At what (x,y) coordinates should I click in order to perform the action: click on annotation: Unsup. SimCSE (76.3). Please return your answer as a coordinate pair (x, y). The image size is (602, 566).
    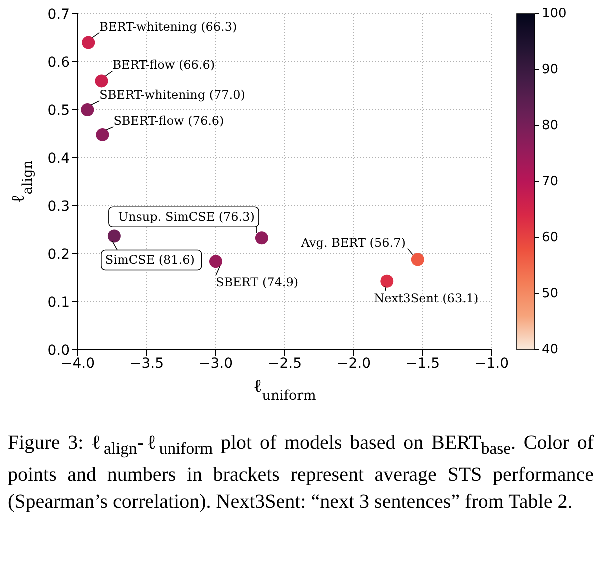
    Looking at the image, I should click on (186, 217).